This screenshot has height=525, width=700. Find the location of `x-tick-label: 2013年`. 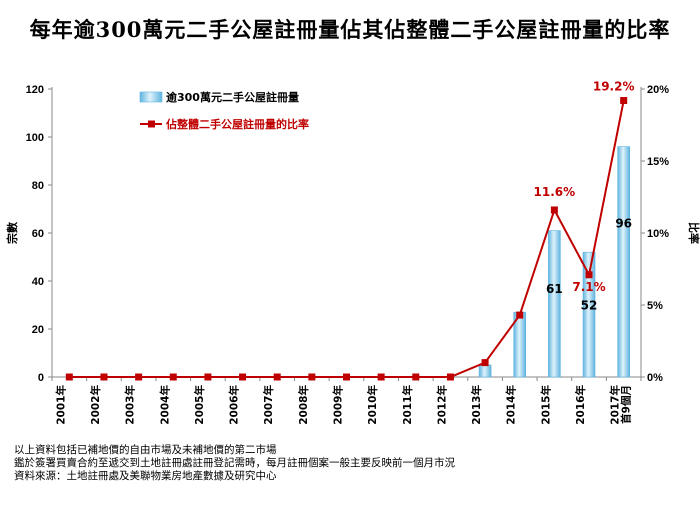

x-tick-label: 2013年 is located at coordinates (476, 405).